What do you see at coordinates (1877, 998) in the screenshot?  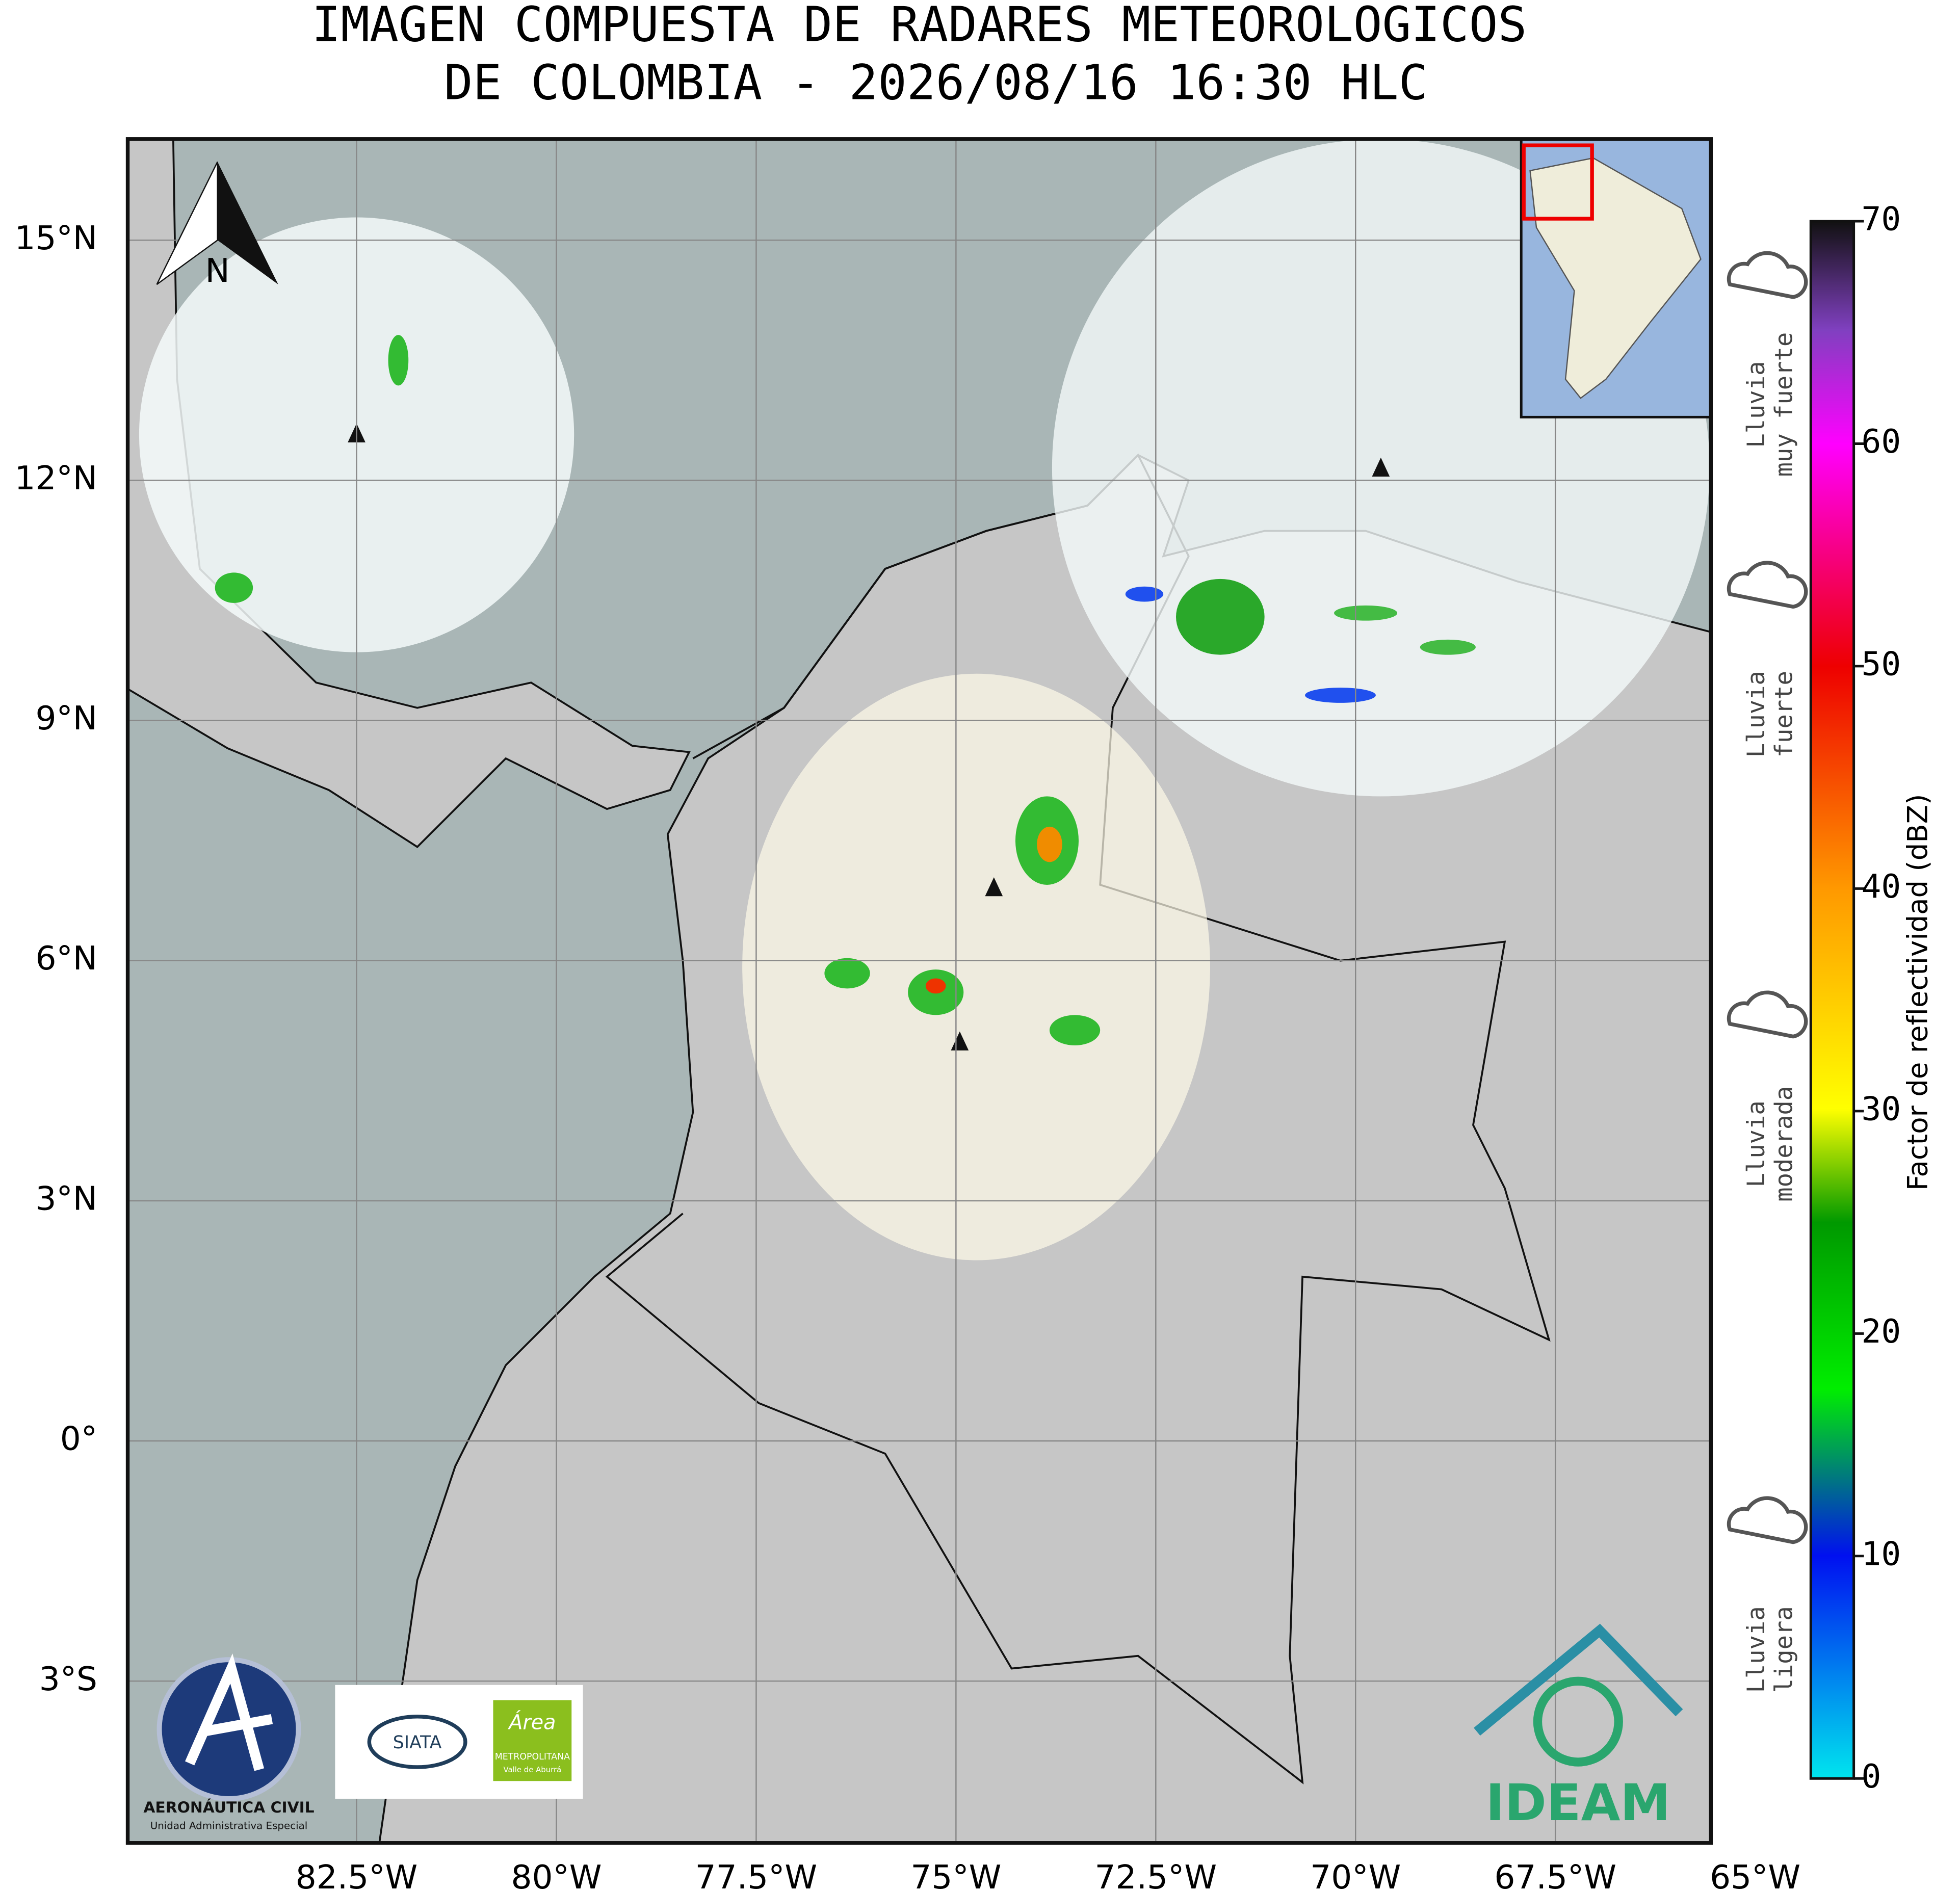 I see `colorbar-ticks: 0 10 20 30 40 50 60 70` at bounding box center [1877, 998].